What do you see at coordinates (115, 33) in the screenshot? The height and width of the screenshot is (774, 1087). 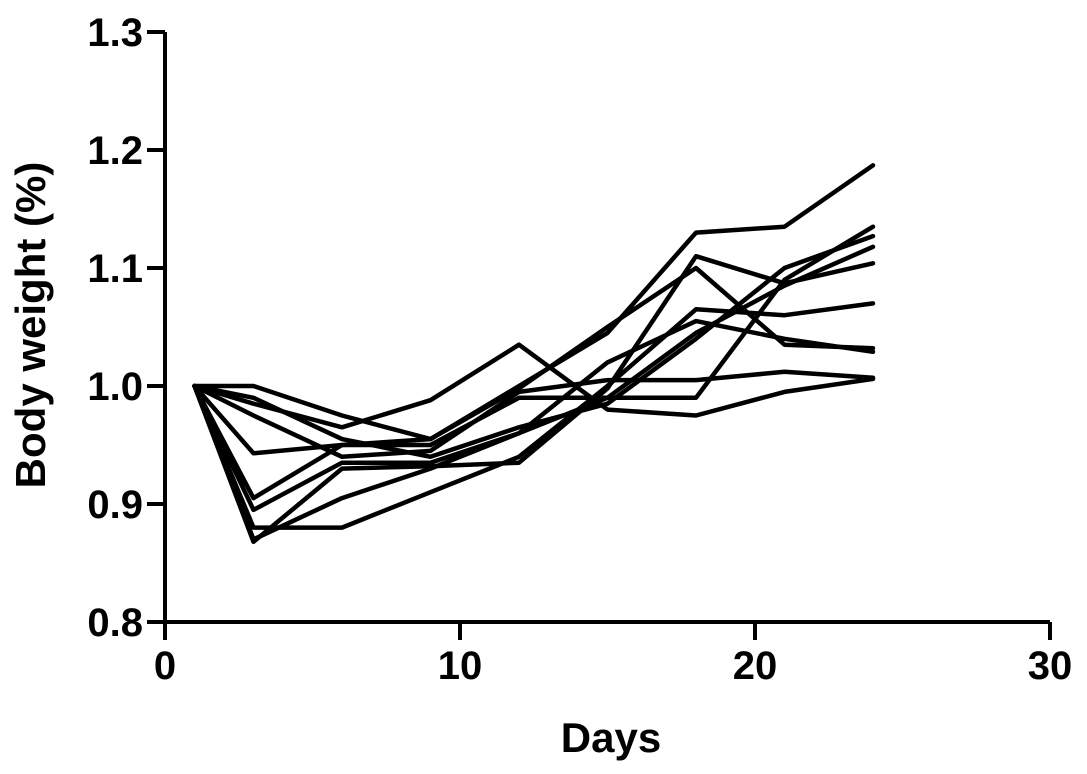 I see `y-tick-label: 1.3` at bounding box center [115, 33].